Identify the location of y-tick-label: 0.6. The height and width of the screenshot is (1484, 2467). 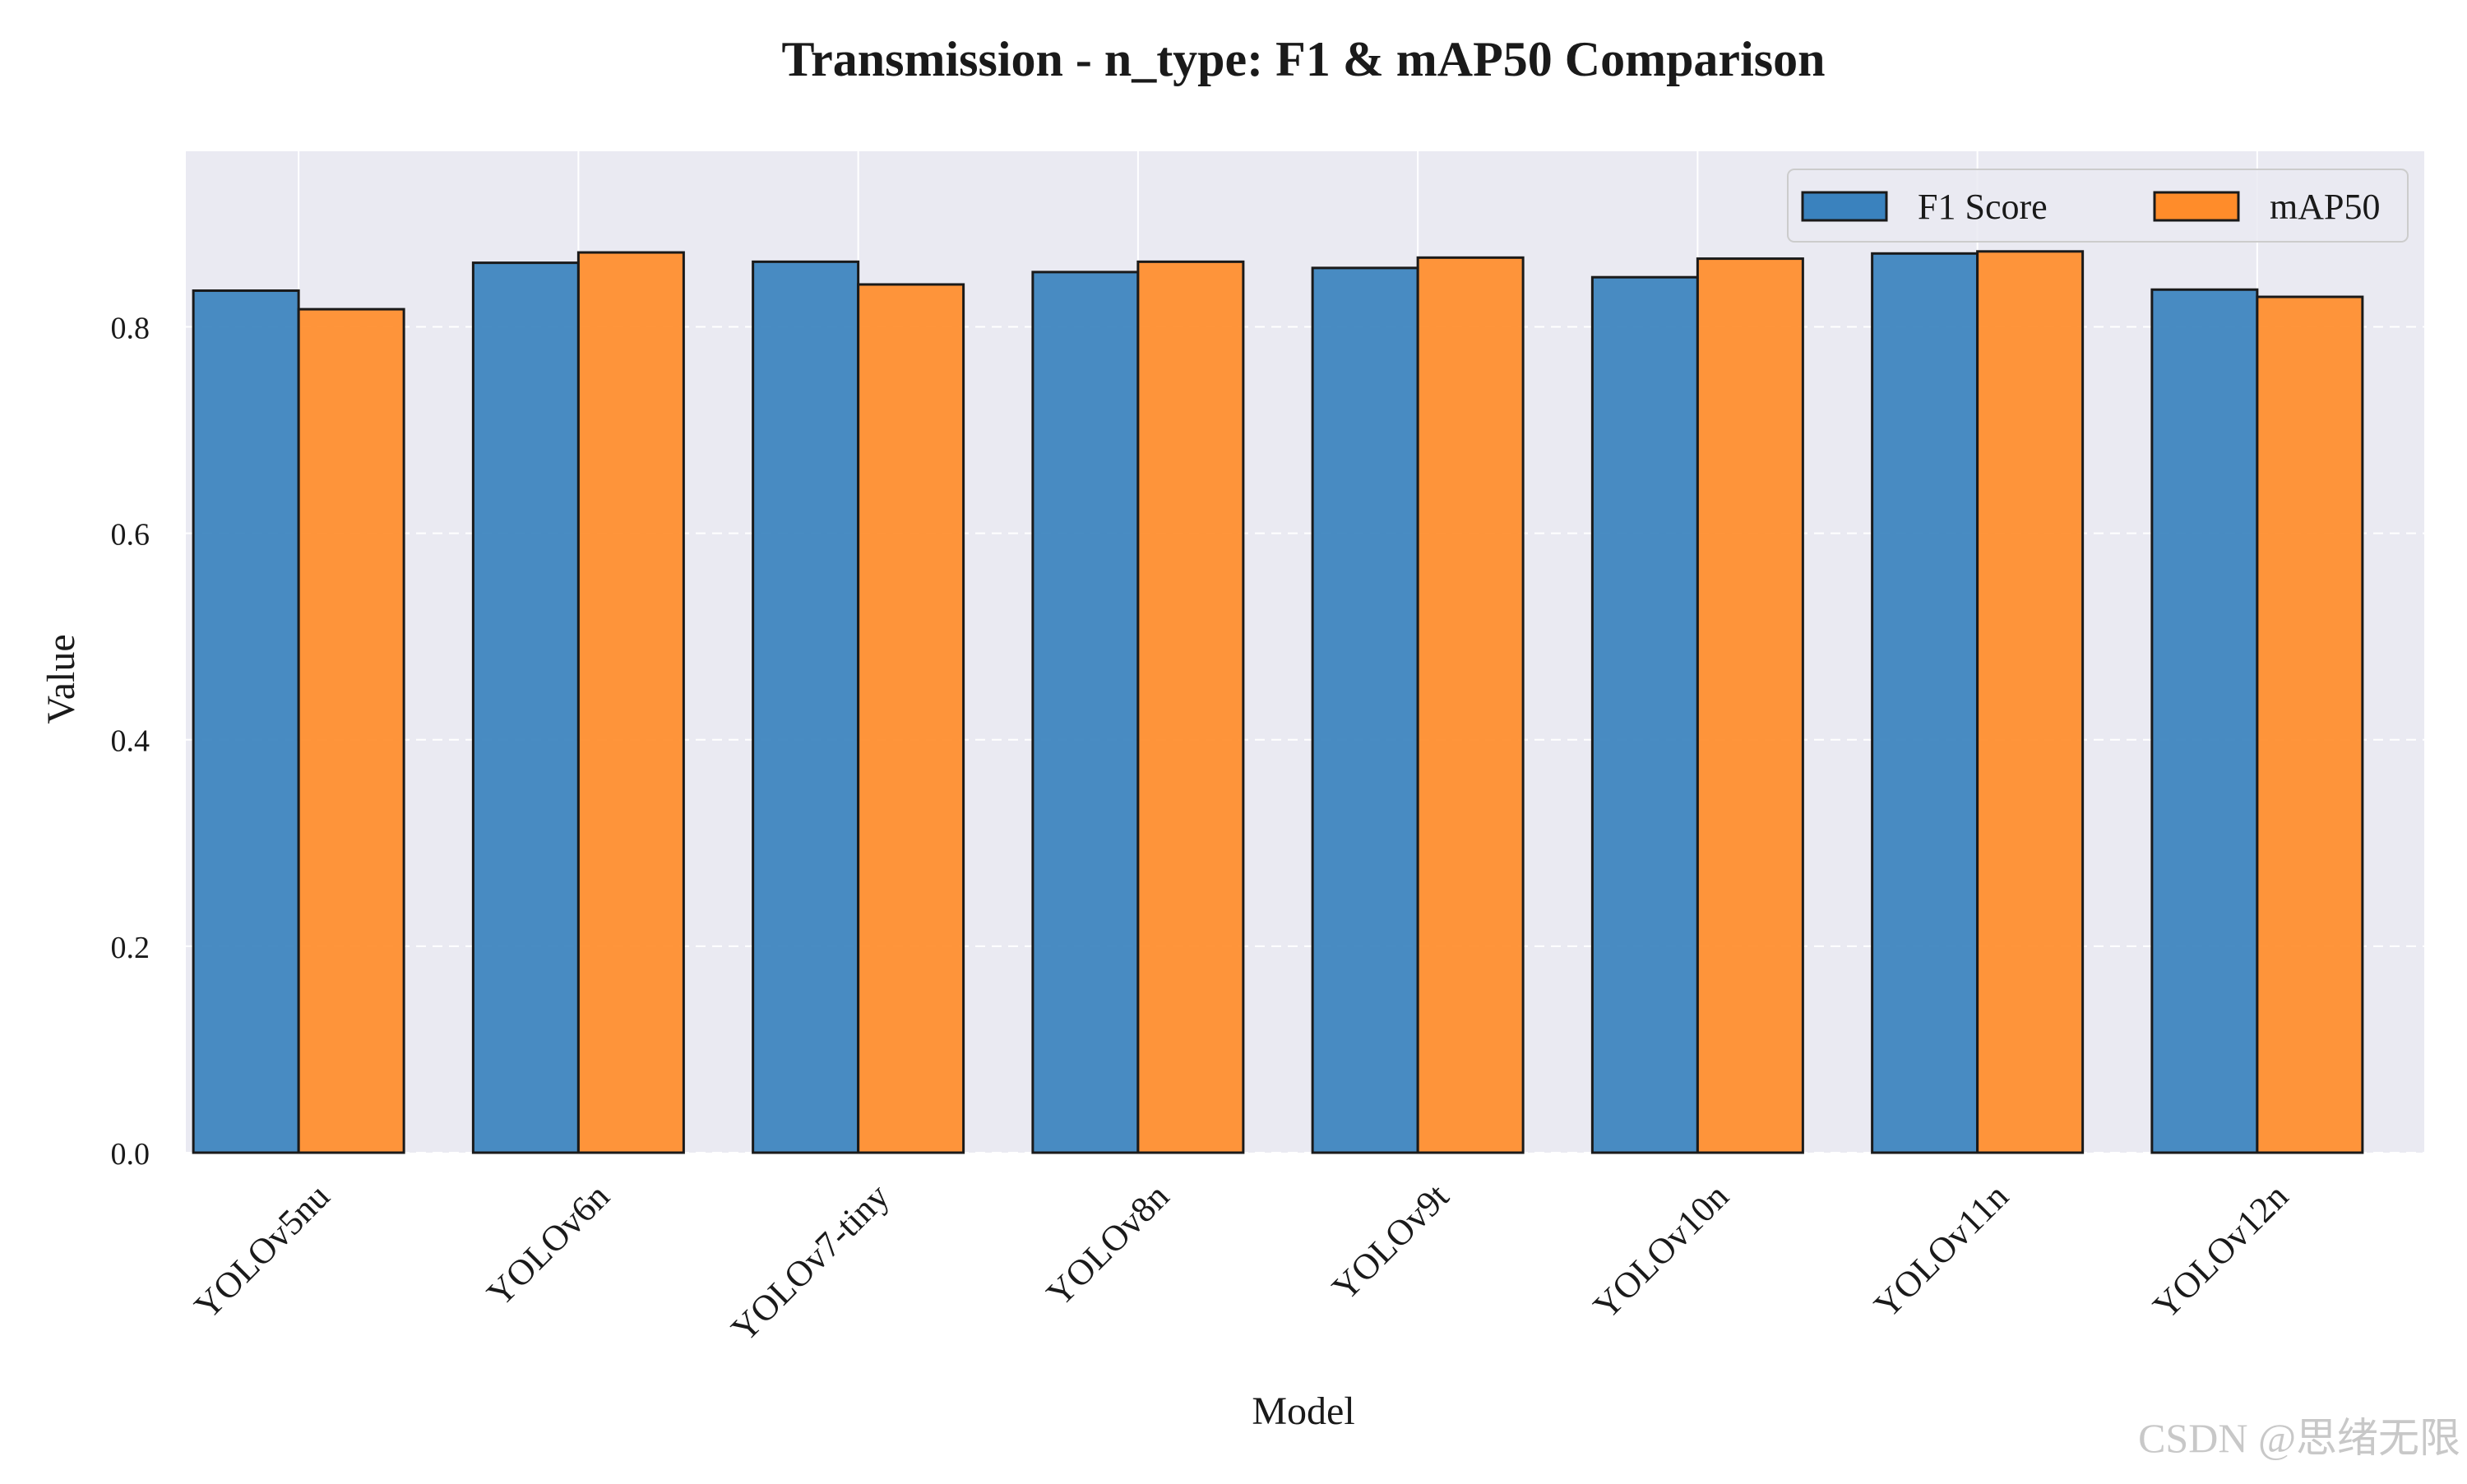
(131, 535).